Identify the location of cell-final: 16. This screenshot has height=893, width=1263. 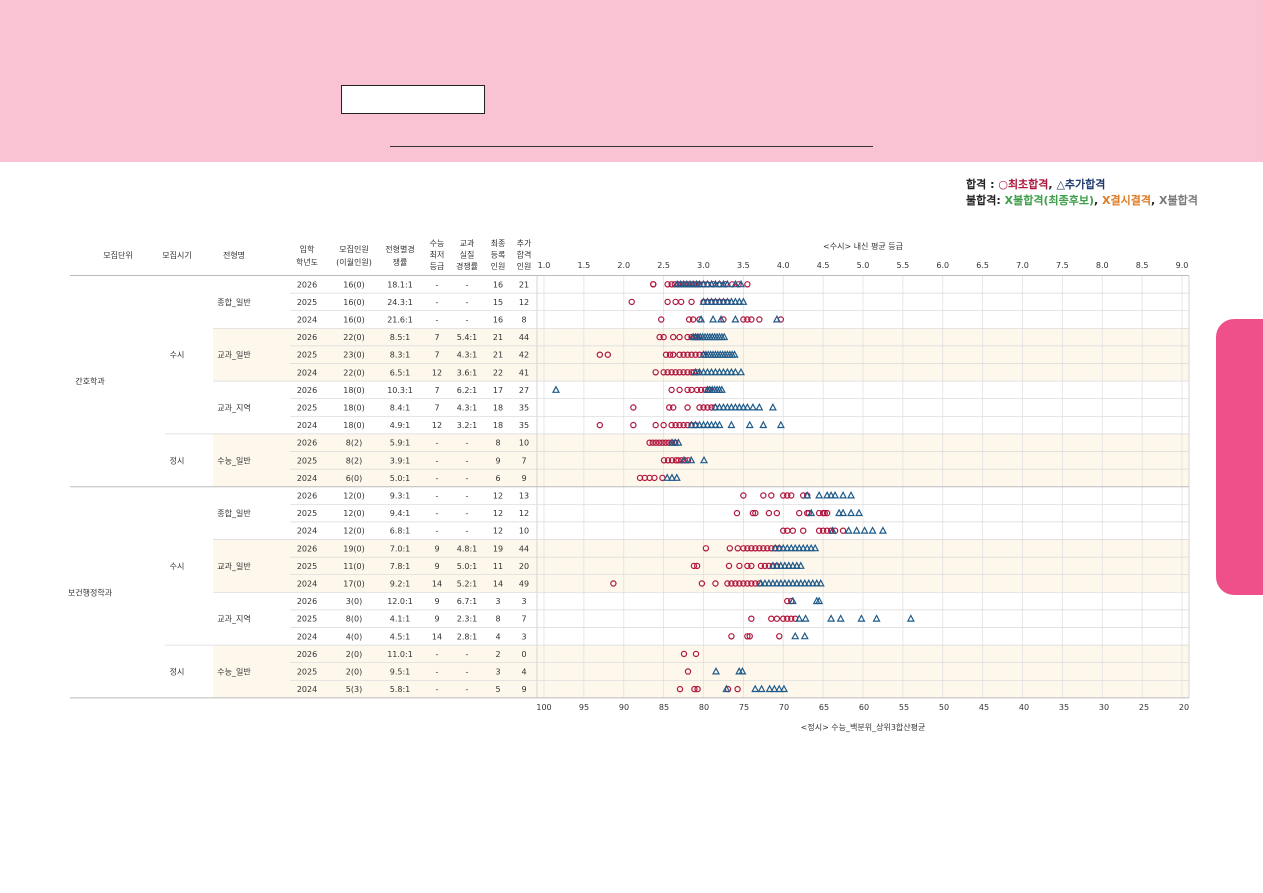
(498, 320).